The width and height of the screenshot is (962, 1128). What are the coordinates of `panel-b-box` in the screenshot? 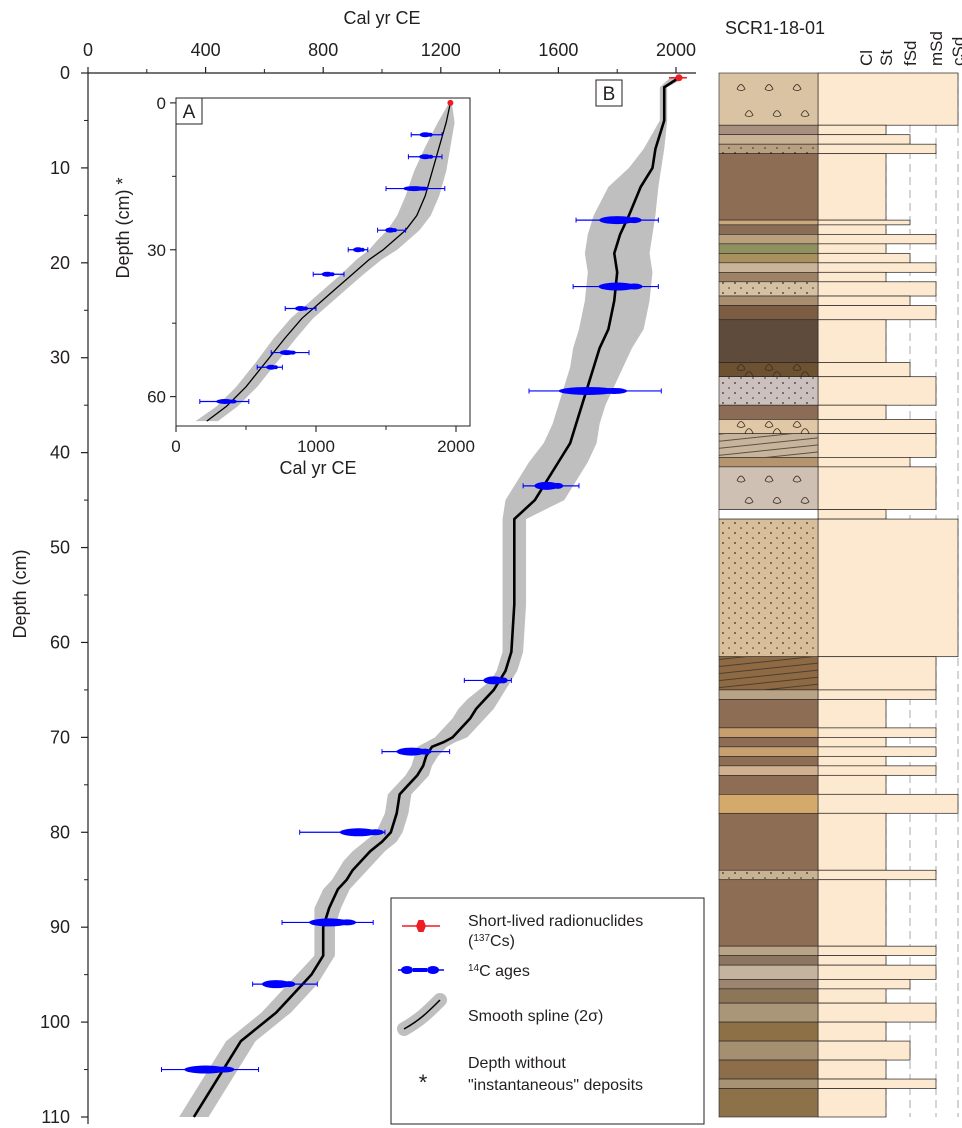 It's located at (609, 93).